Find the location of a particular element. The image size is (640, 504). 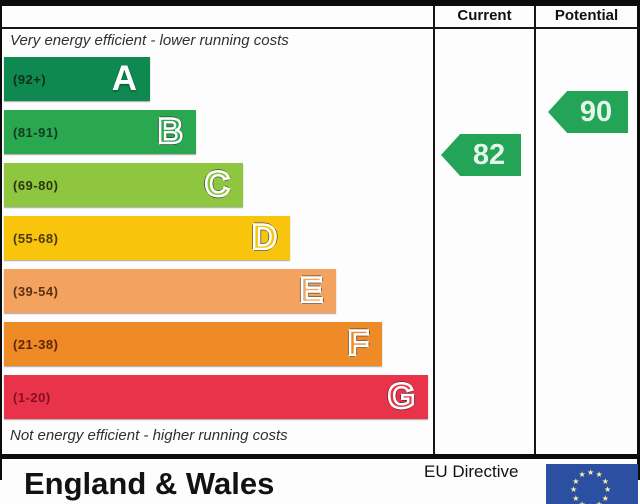

band-range-label: (21-38) is located at coordinates (36, 344).